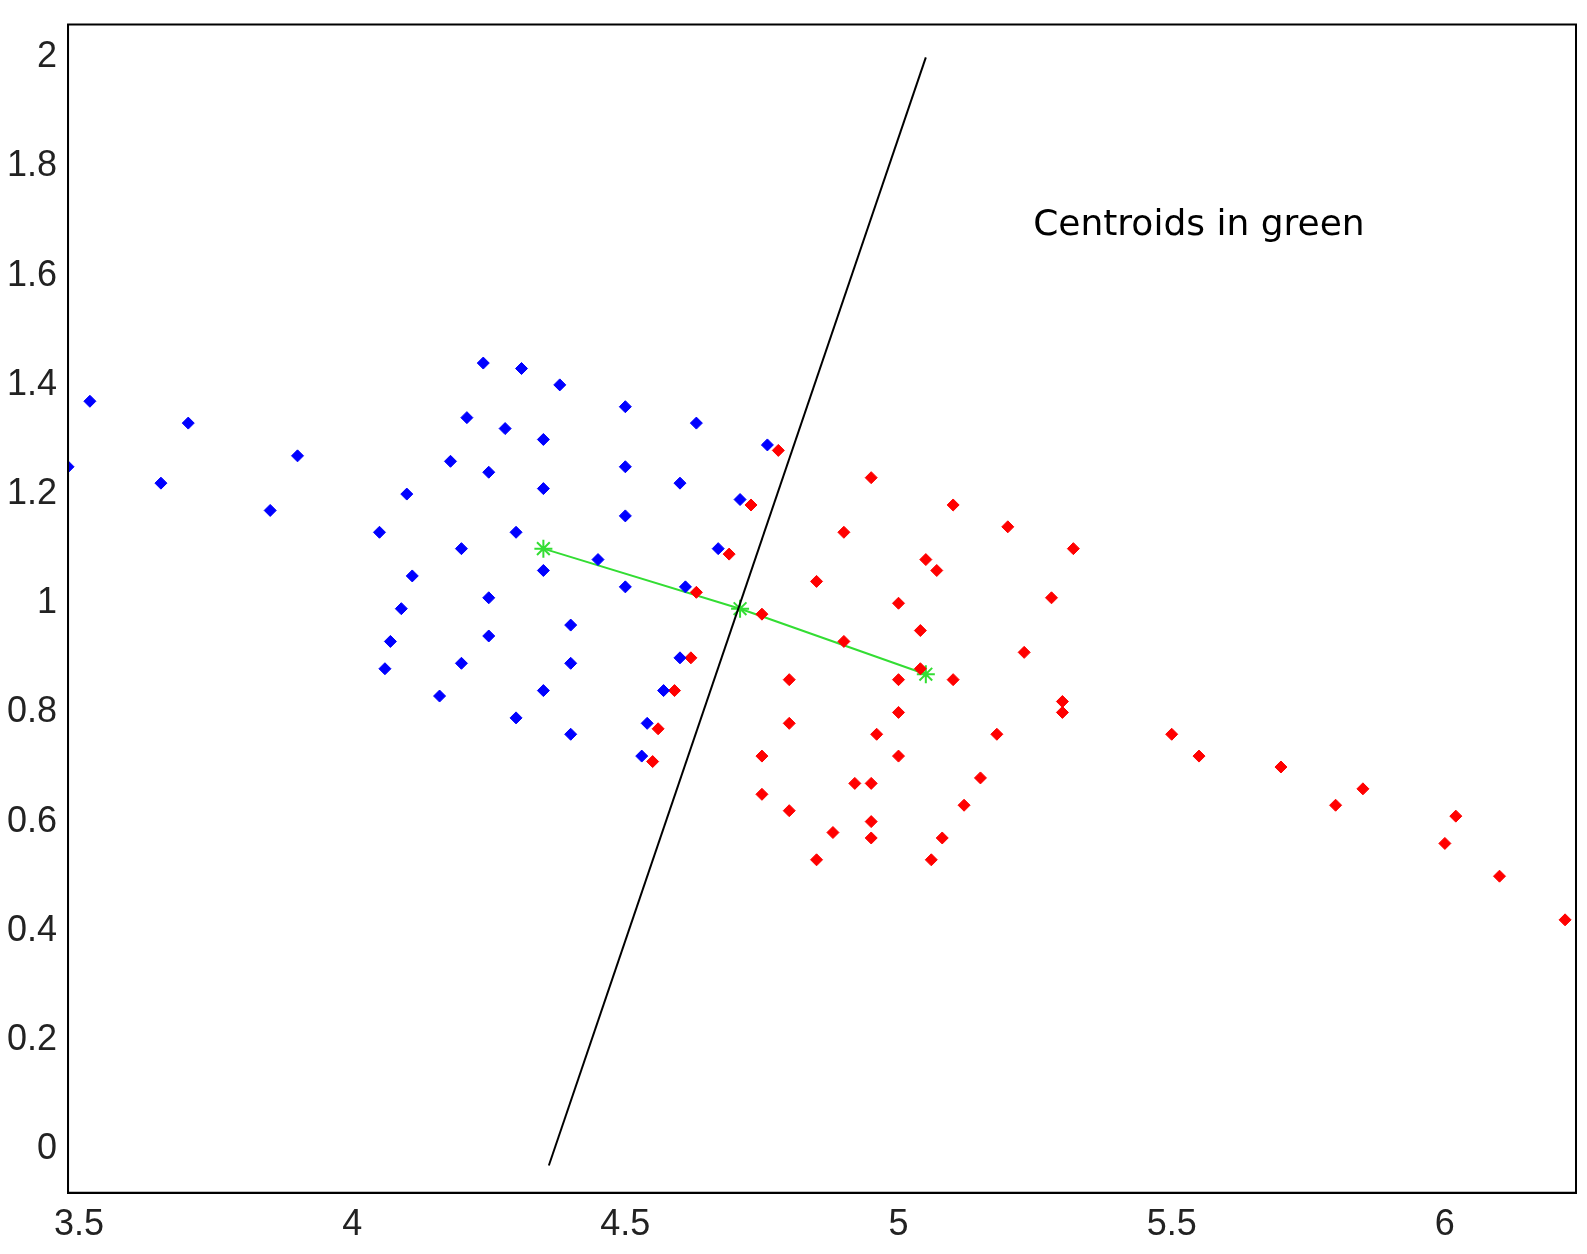  I want to click on y-tick-label: 1.2, so click(32, 491).